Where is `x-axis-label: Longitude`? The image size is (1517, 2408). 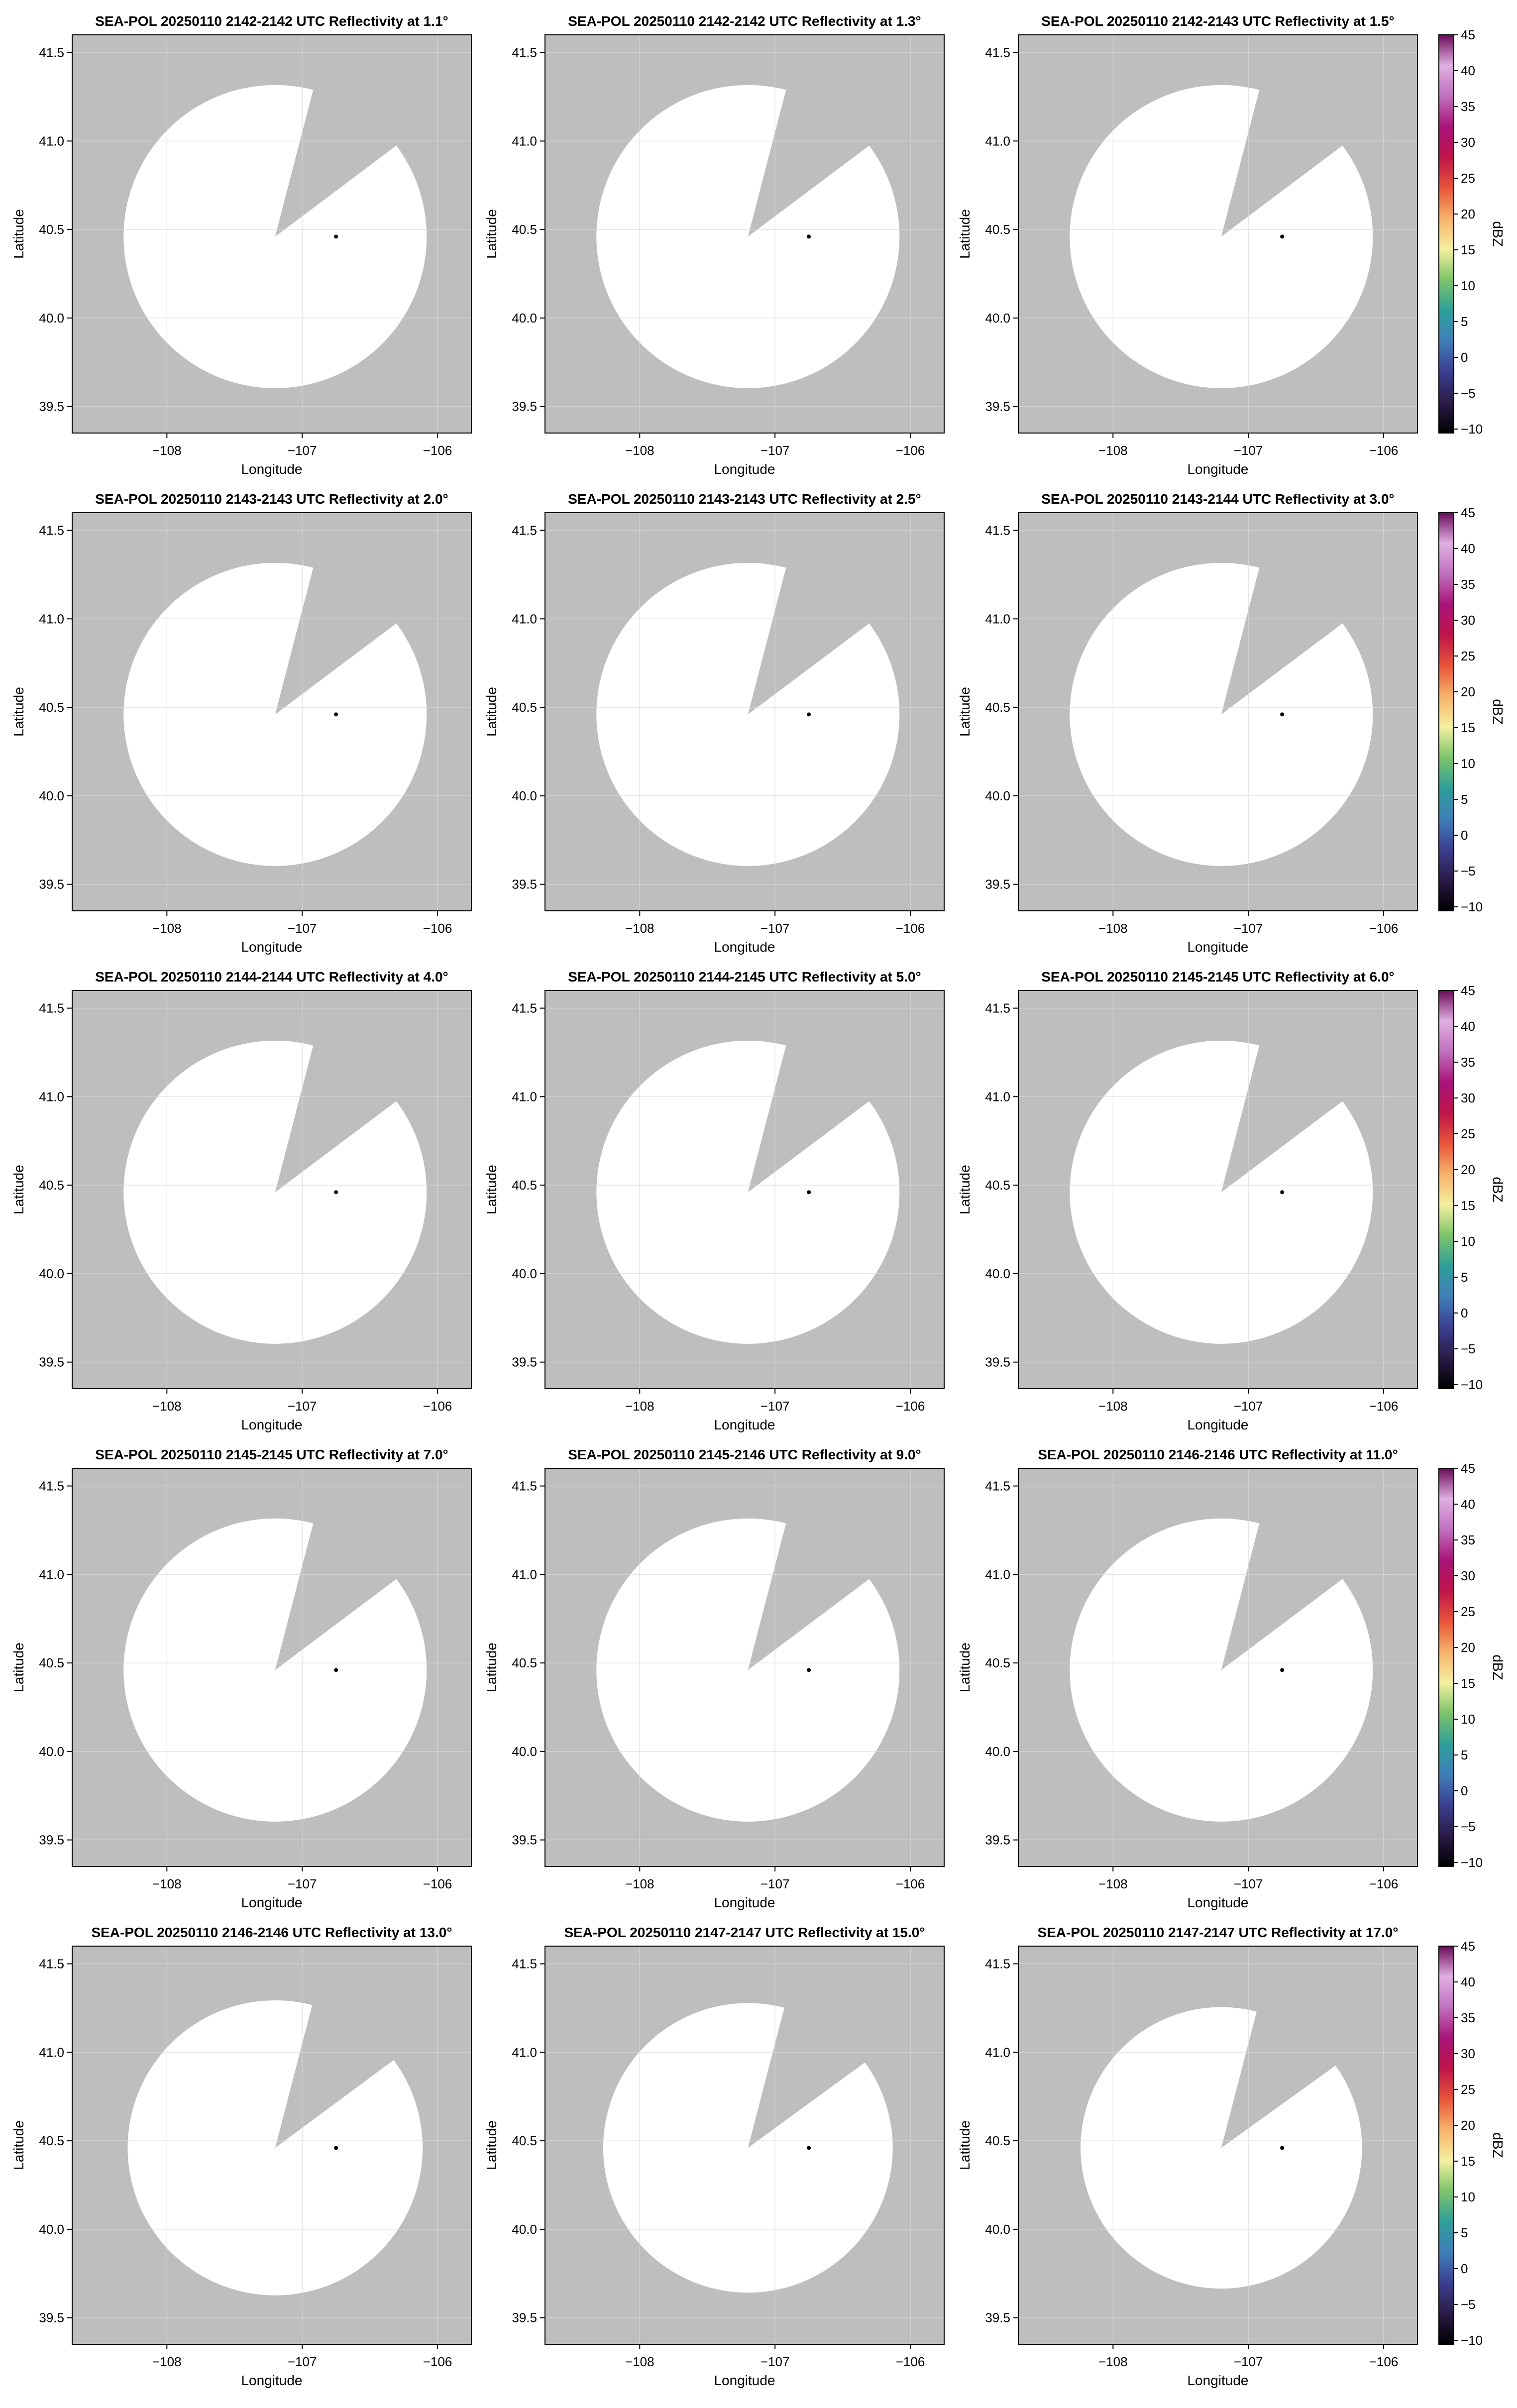
x-axis-label: Longitude is located at coordinates (271, 469).